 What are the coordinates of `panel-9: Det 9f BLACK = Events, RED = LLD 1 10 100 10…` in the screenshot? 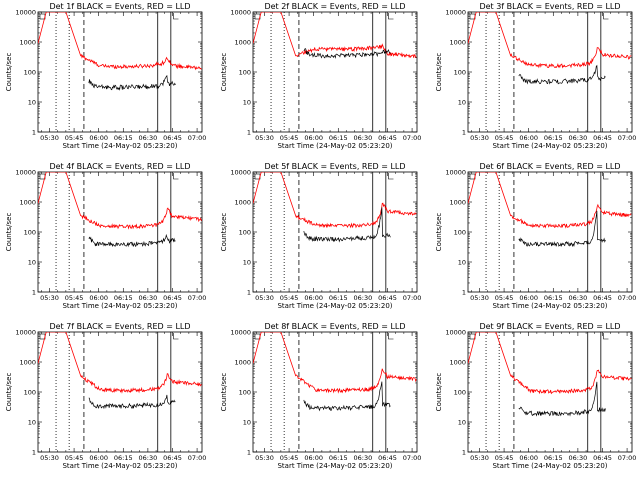 It's located at (535, 396).